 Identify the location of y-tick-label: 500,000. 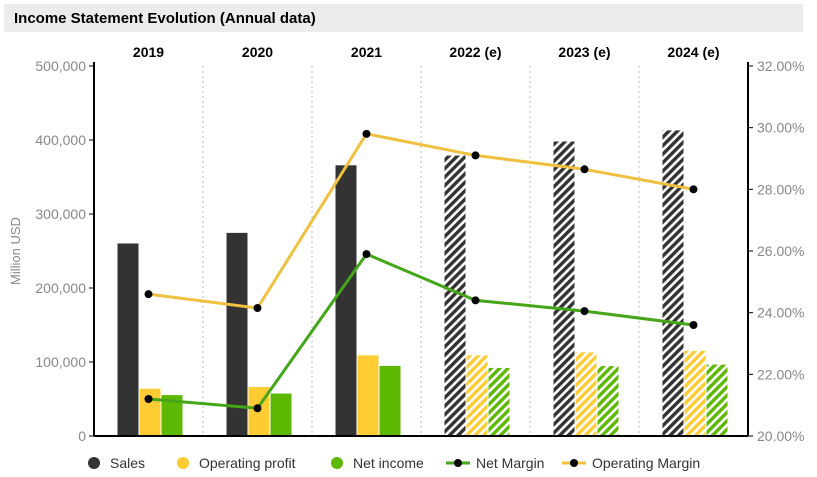
(60, 66).